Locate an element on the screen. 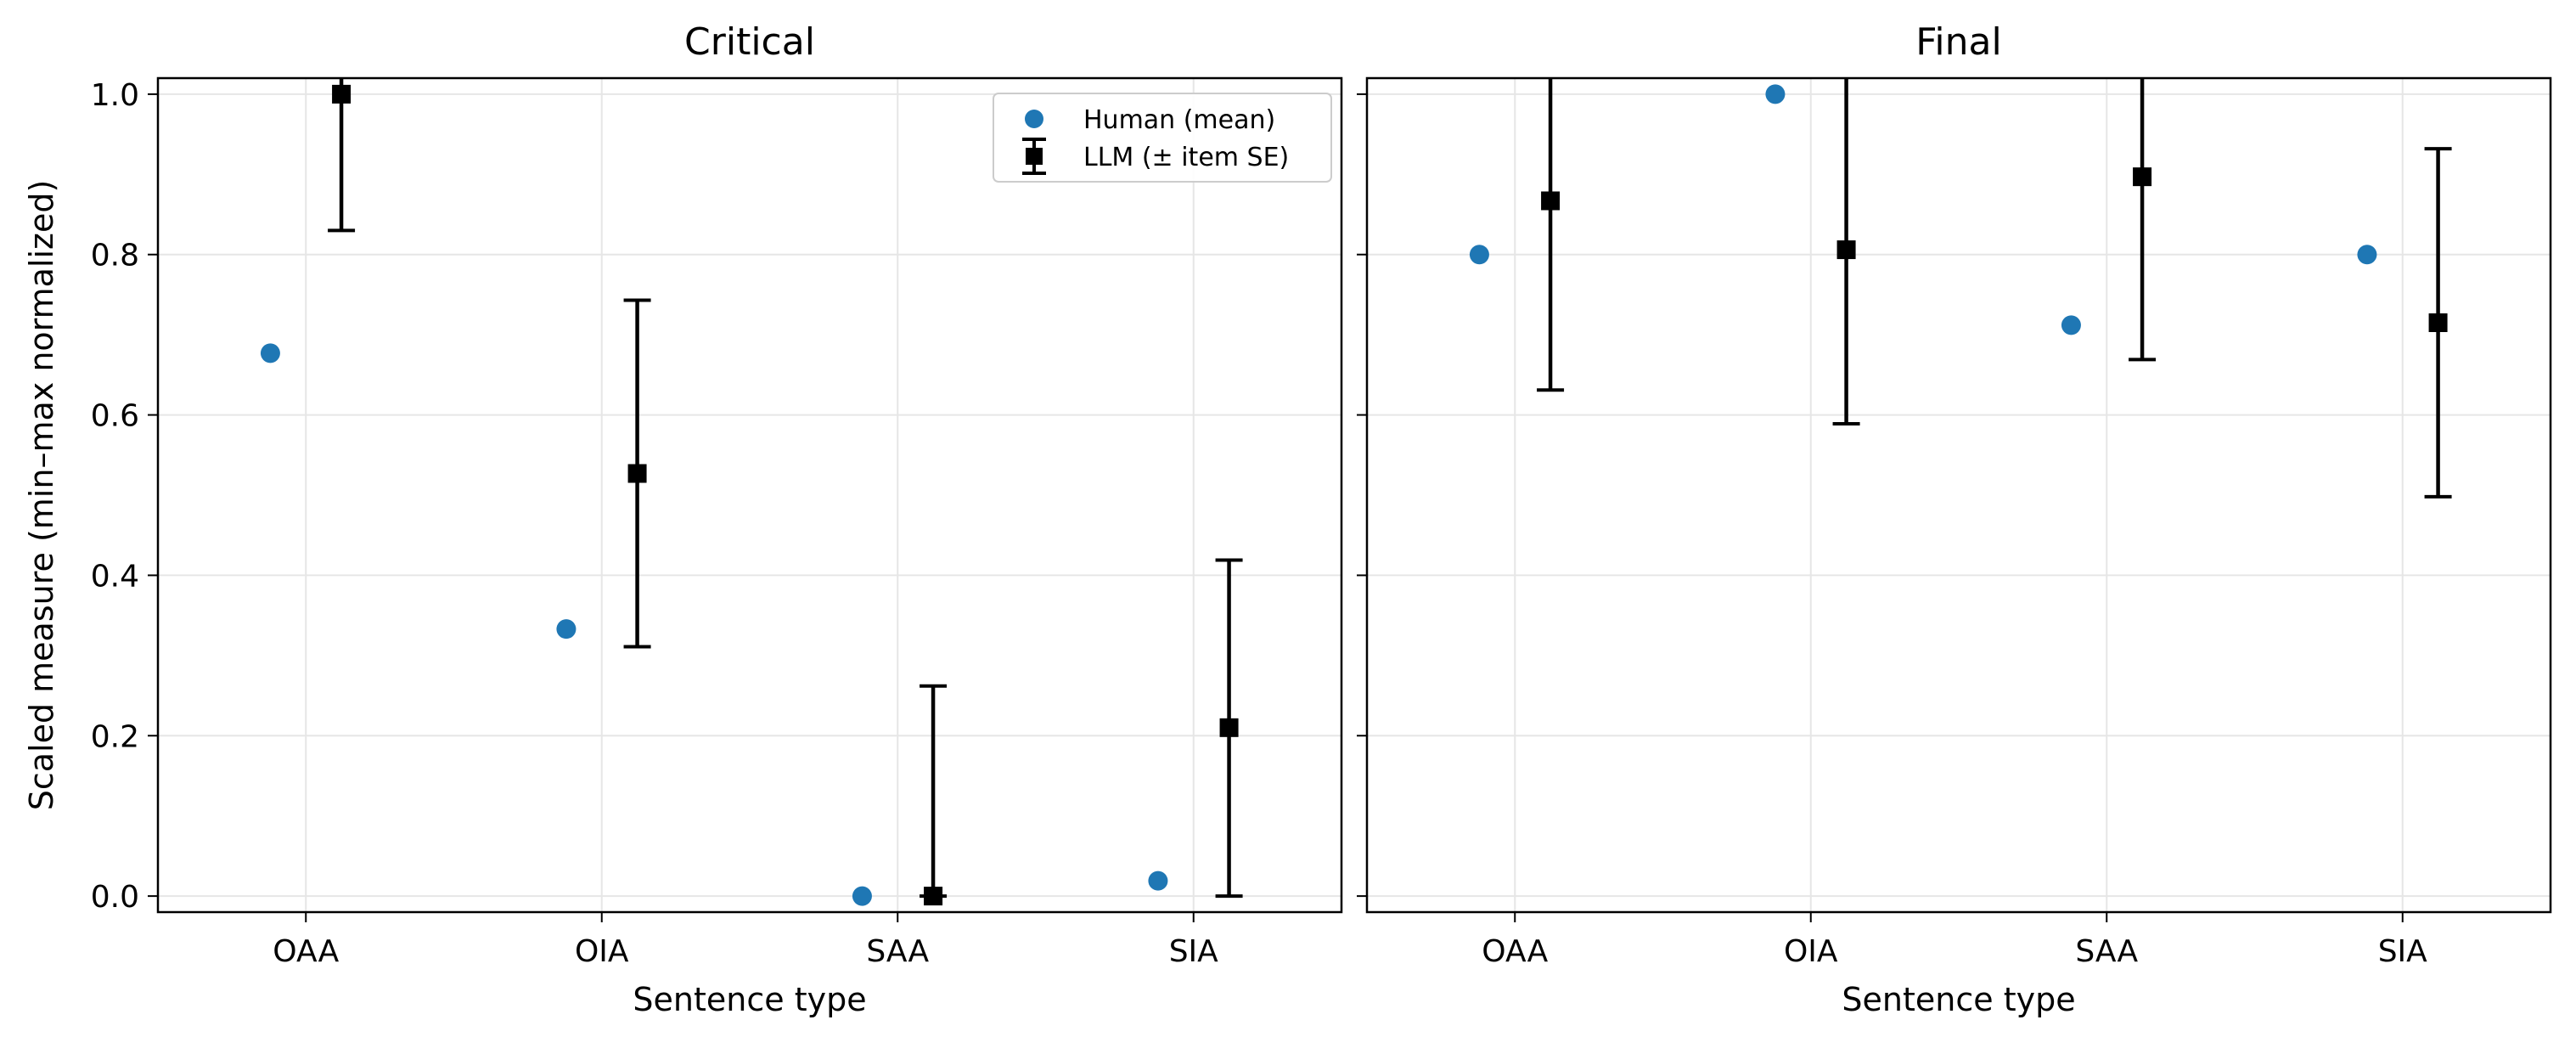  legend: Human (mean) LLM (± item SE) is located at coordinates (1162, 138).